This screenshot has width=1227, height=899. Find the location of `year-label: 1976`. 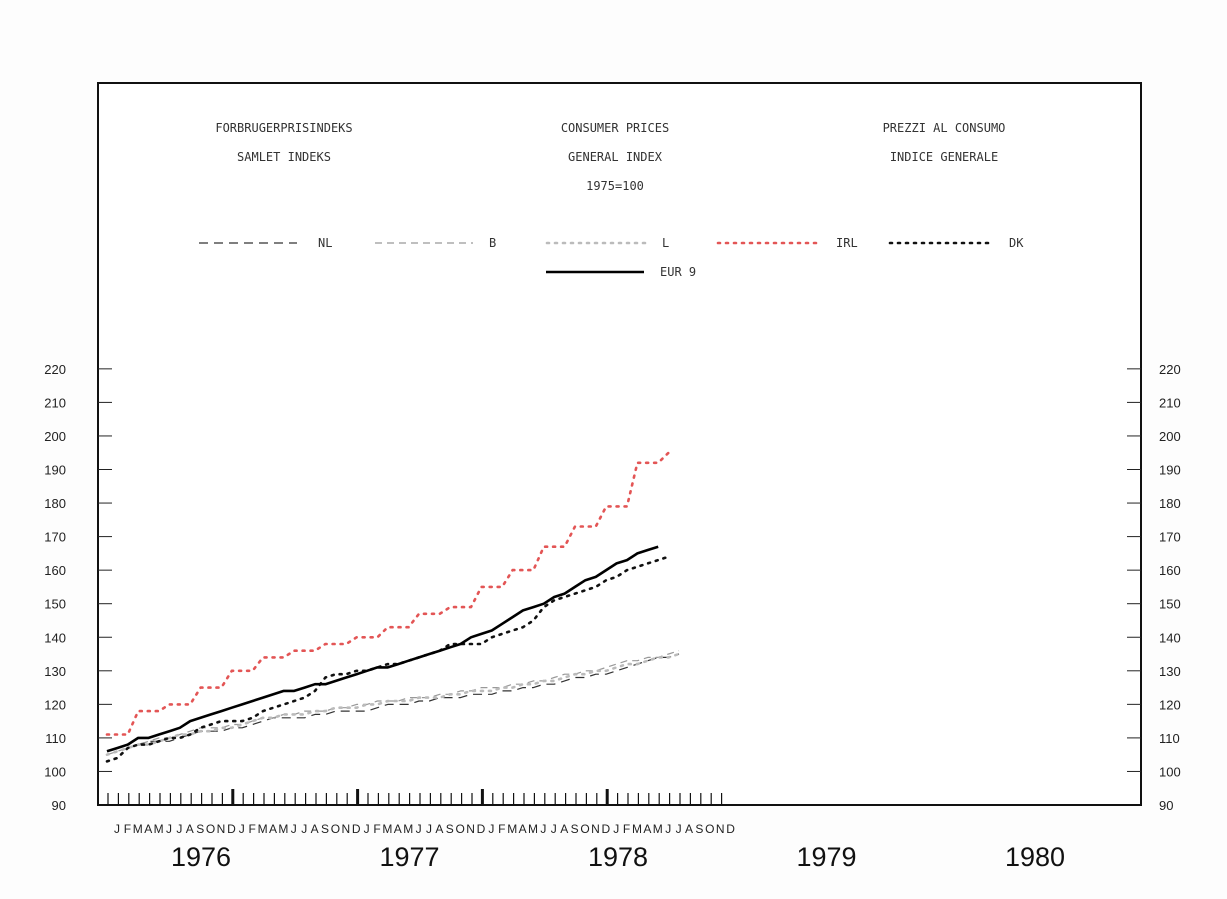

year-label: 1976 is located at coordinates (201, 857).